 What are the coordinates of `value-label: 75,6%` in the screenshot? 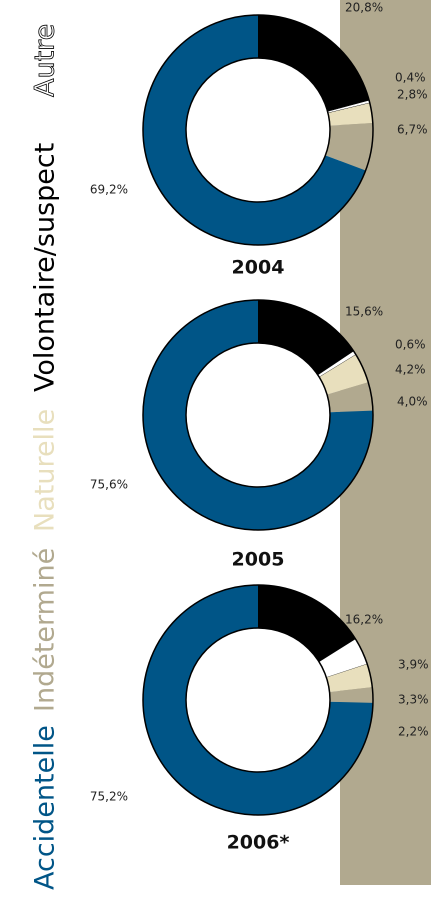 It's located at (109, 485).